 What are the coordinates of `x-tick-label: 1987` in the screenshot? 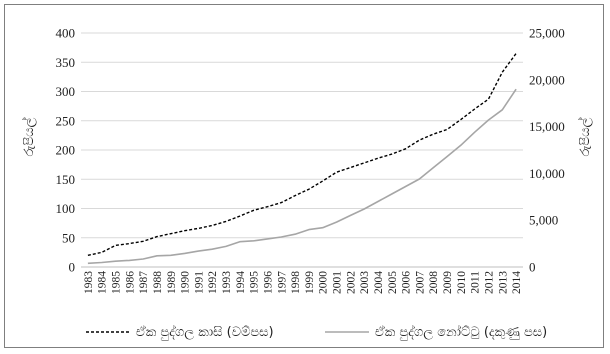 It's located at (144, 282).